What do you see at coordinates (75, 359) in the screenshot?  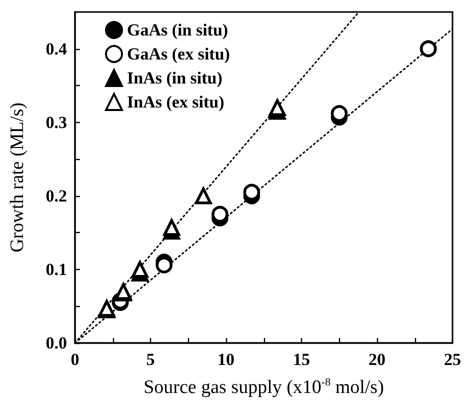 I see `x-tick-label: 0` at bounding box center [75, 359].